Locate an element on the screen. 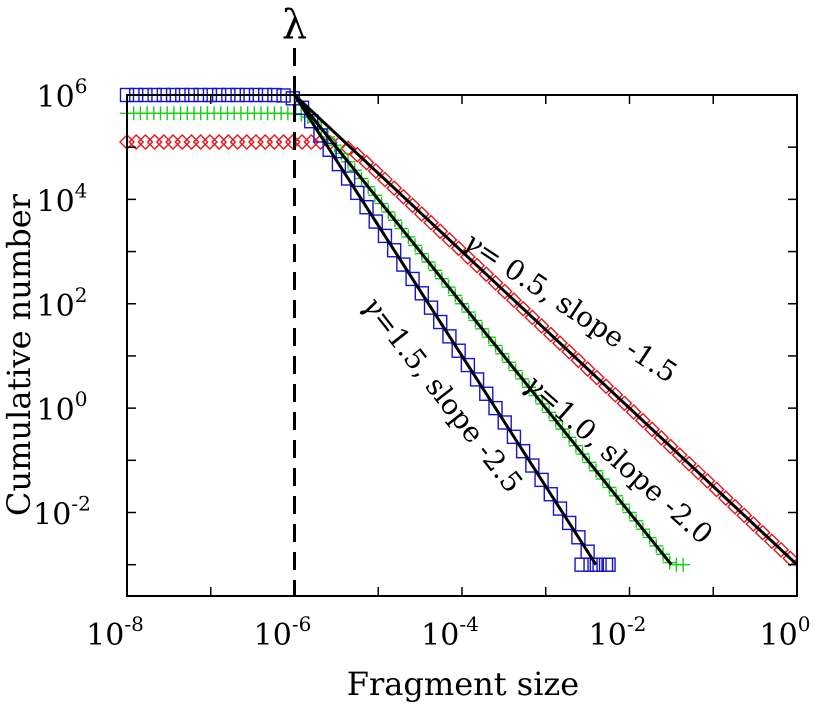 The height and width of the screenshot is (710, 830). y-tick-label: 10⁻² is located at coordinates (62, 512).